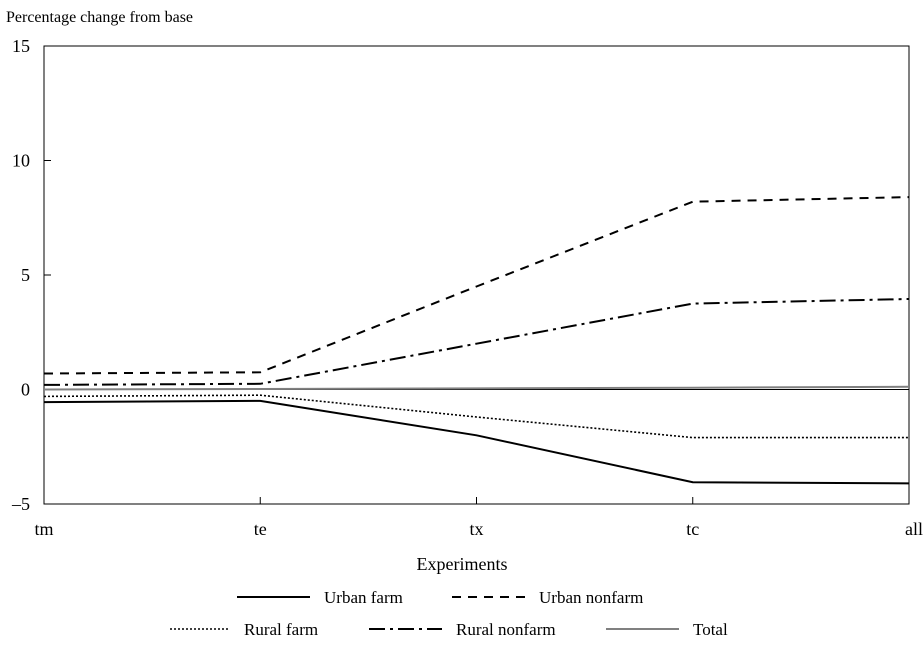 The width and height of the screenshot is (924, 650). Describe the element at coordinates (476, 529) in the screenshot. I see `x-tick-label: tx` at that location.